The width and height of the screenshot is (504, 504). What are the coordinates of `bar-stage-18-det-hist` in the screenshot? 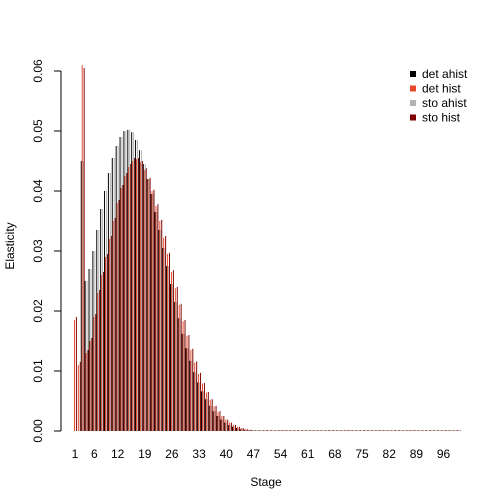 It's located at (140, 296).